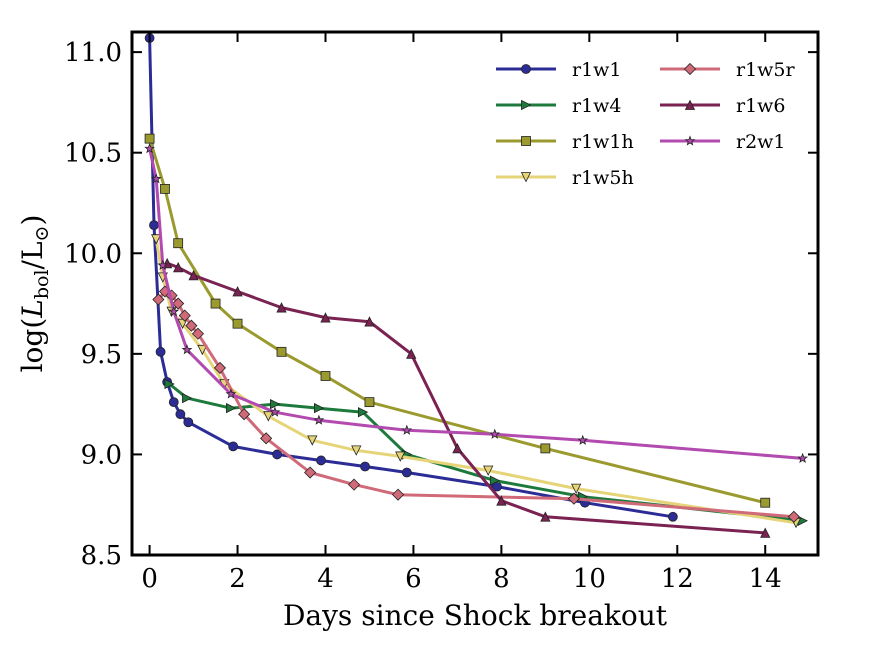  I want to click on y-tick-label: 9.5, so click(101, 355).